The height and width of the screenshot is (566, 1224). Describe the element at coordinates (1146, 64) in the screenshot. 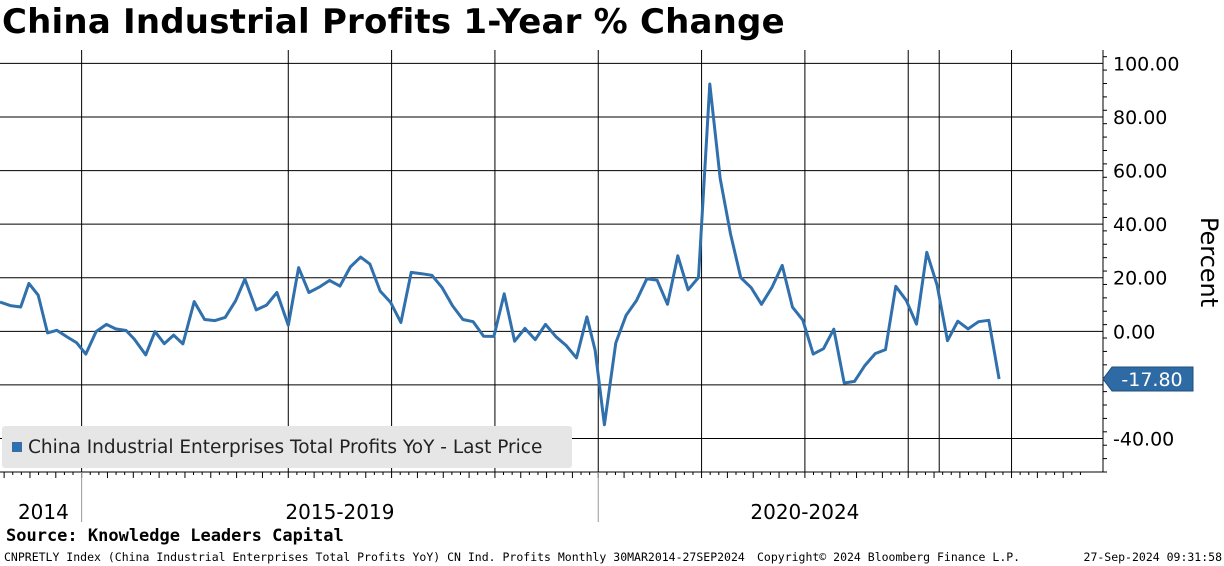

I see `y-tick-label: 100.00` at that location.